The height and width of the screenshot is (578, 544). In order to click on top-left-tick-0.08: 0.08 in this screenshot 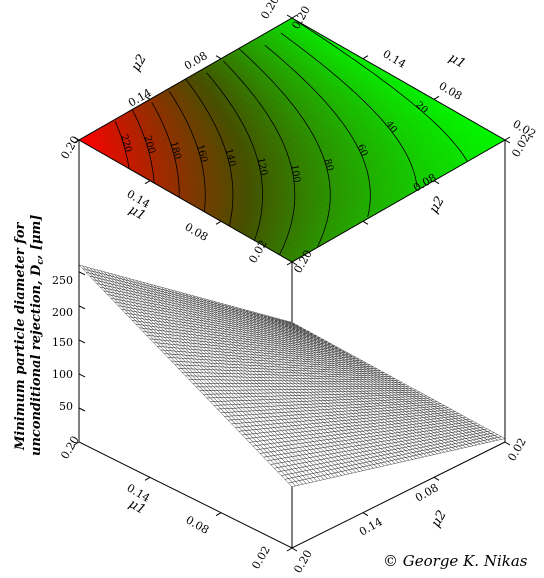, I will do `click(197, 232)`.